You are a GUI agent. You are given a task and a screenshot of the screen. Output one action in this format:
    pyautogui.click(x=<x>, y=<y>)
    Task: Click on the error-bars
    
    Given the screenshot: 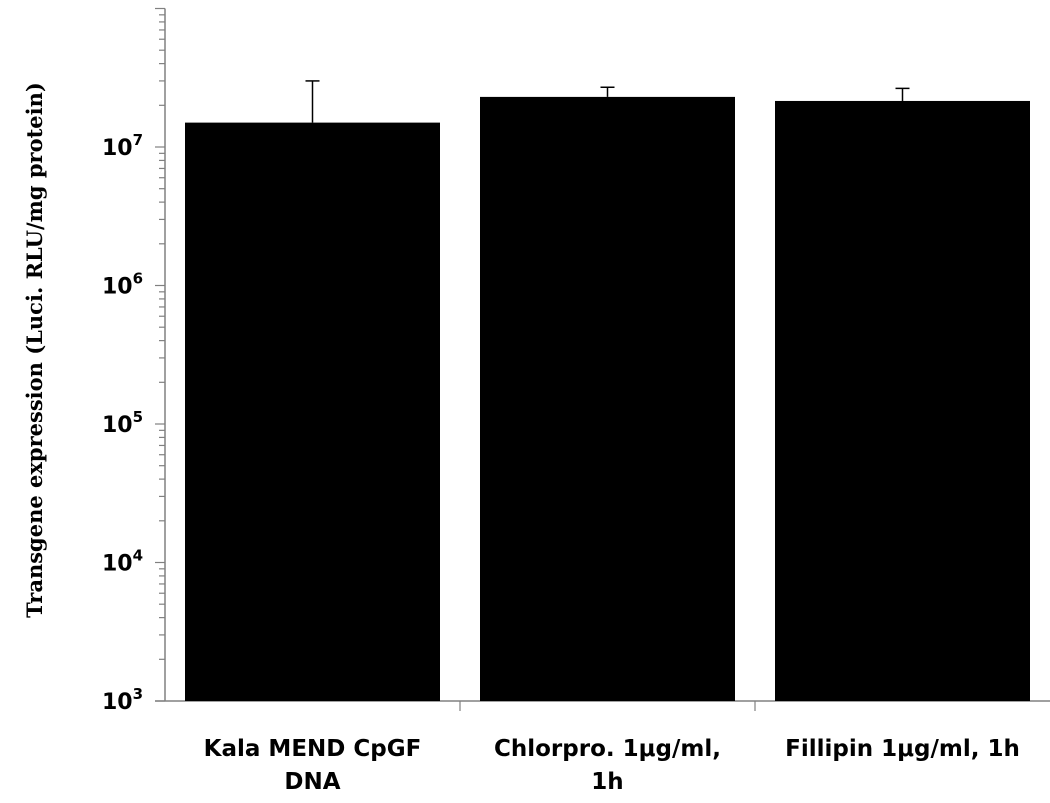 What is the action you would take?
    pyautogui.click(x=607, y=101)
    